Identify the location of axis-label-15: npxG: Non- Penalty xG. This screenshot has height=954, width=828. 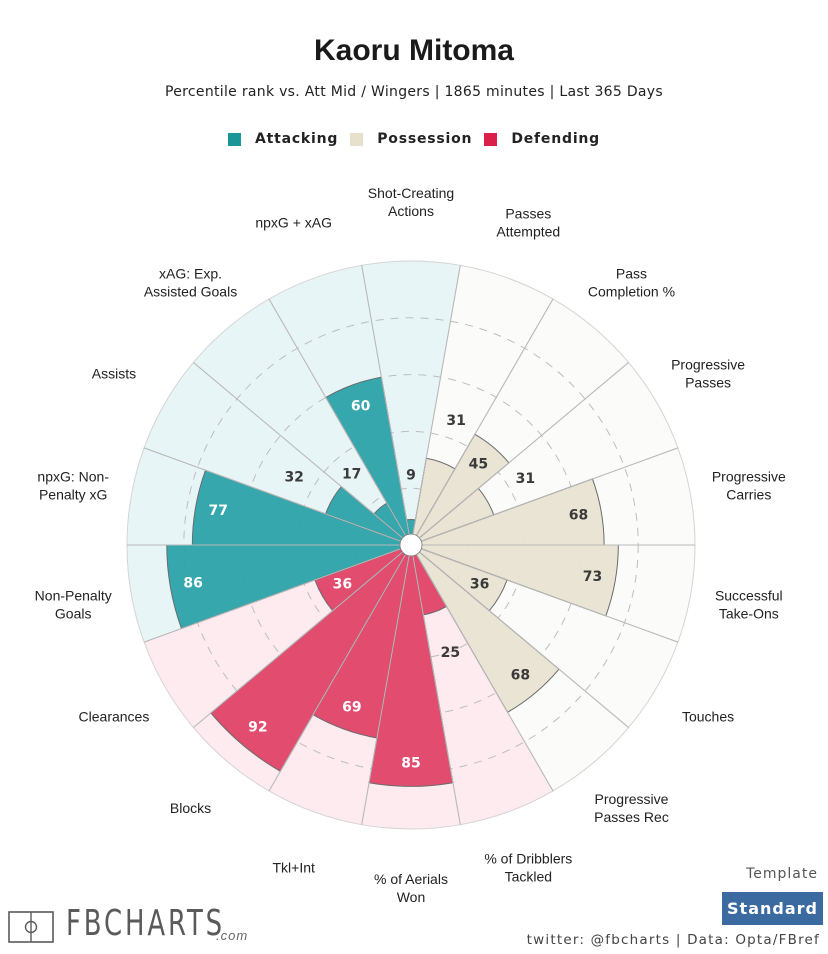
(73, 485).